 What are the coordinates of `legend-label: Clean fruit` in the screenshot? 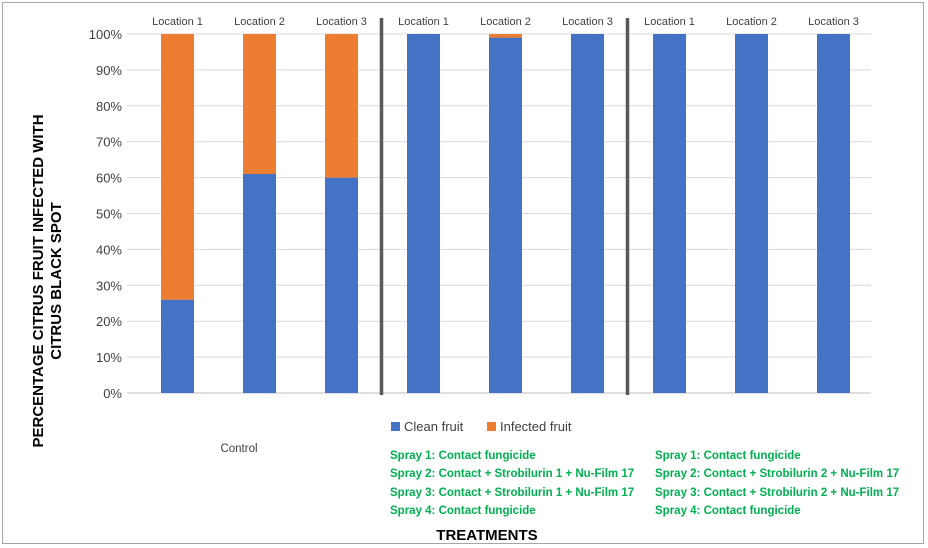 It's located at (434, 426).